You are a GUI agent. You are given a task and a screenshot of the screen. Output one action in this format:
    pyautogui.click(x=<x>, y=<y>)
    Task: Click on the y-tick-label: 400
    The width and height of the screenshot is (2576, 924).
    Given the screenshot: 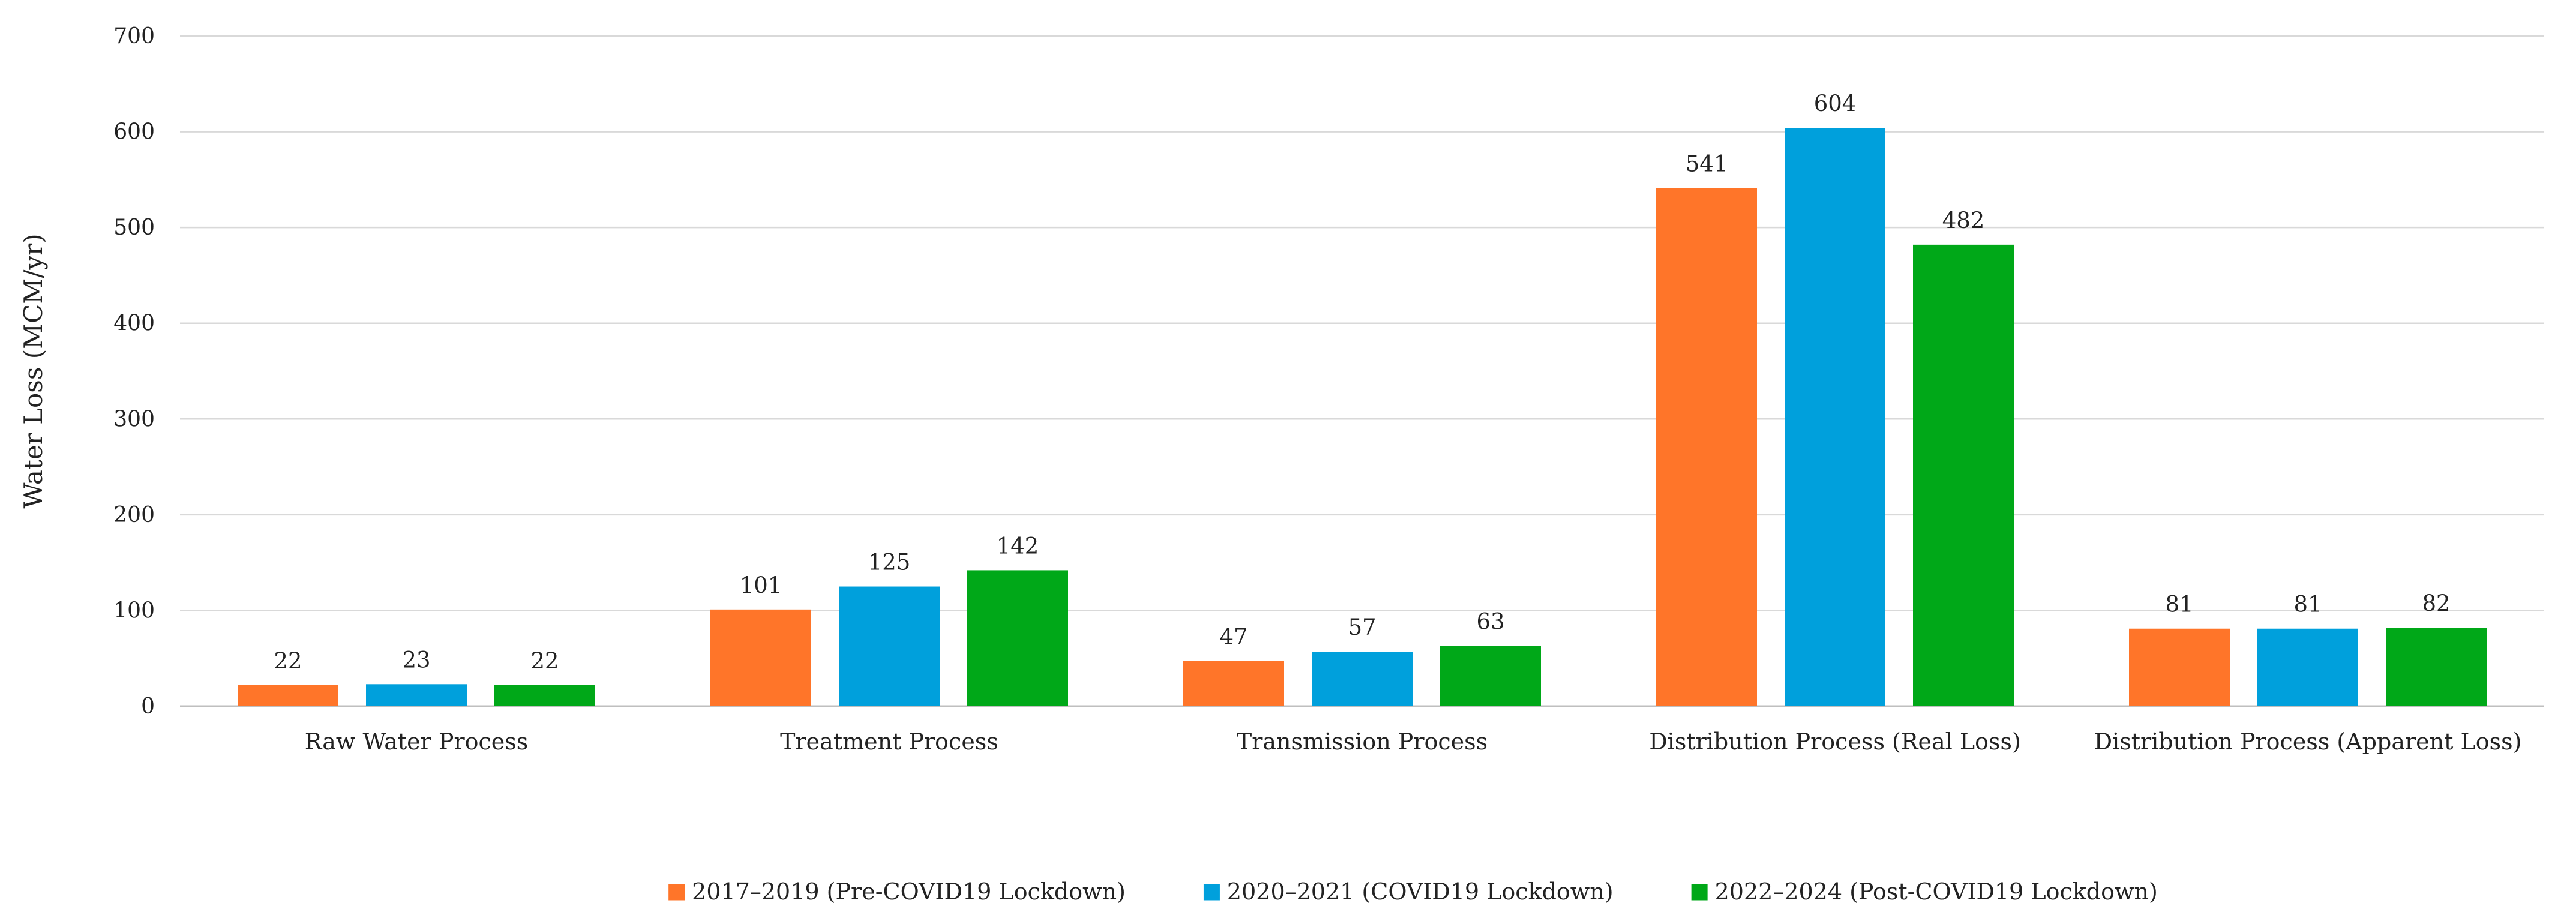 What is the action you would take?
    pyautogui.click(x=134, y=324)
    